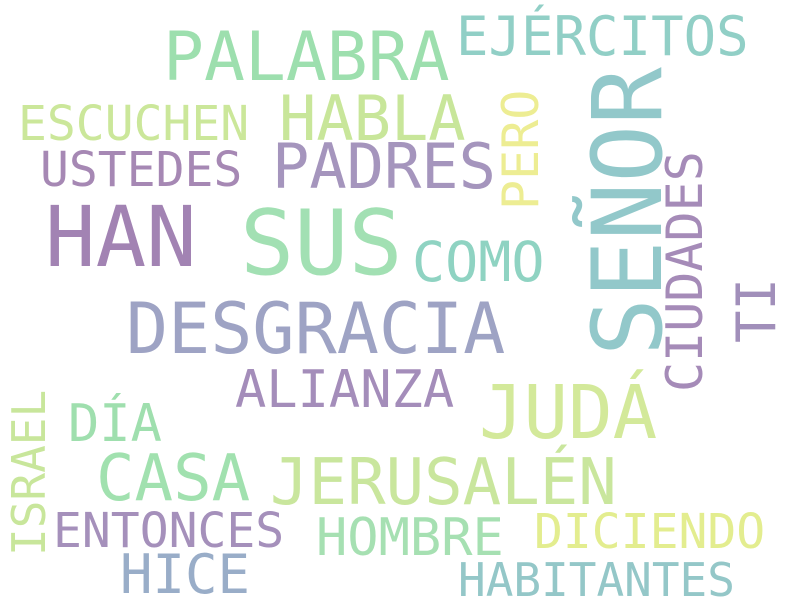  Describe the element at coordinates (306, 57) in the screenshot. I see `word-palabra: PALABRA` at that location.